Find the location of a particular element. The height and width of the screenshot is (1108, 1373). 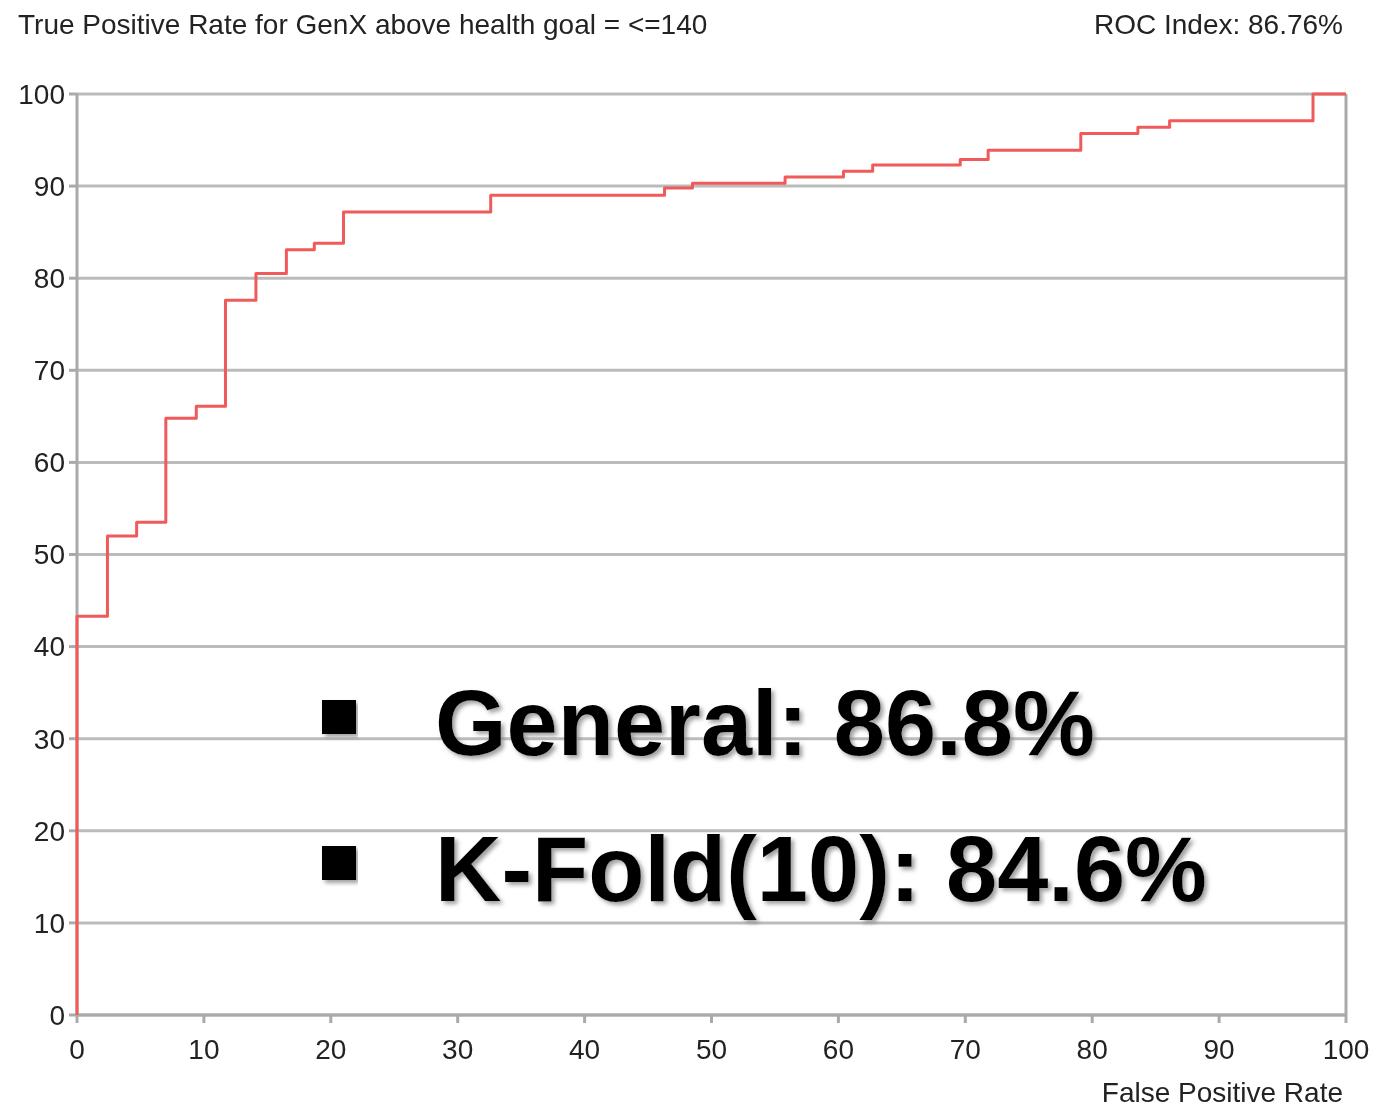

x-tick-label: 40 is located at coordinates (585, 1049).